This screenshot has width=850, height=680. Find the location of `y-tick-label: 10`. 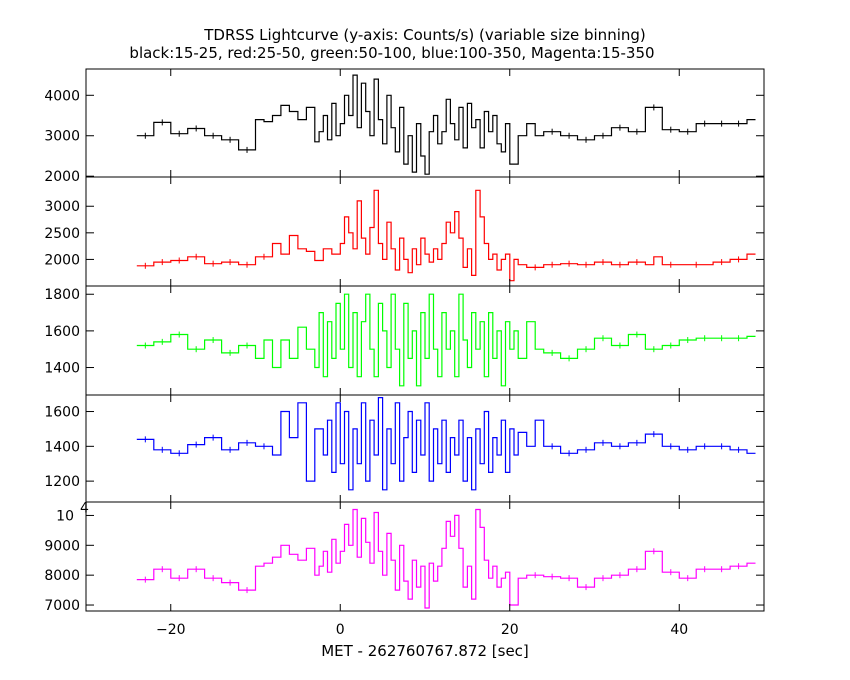

y-tick-label: 10 is located at coordinates (65, 516).